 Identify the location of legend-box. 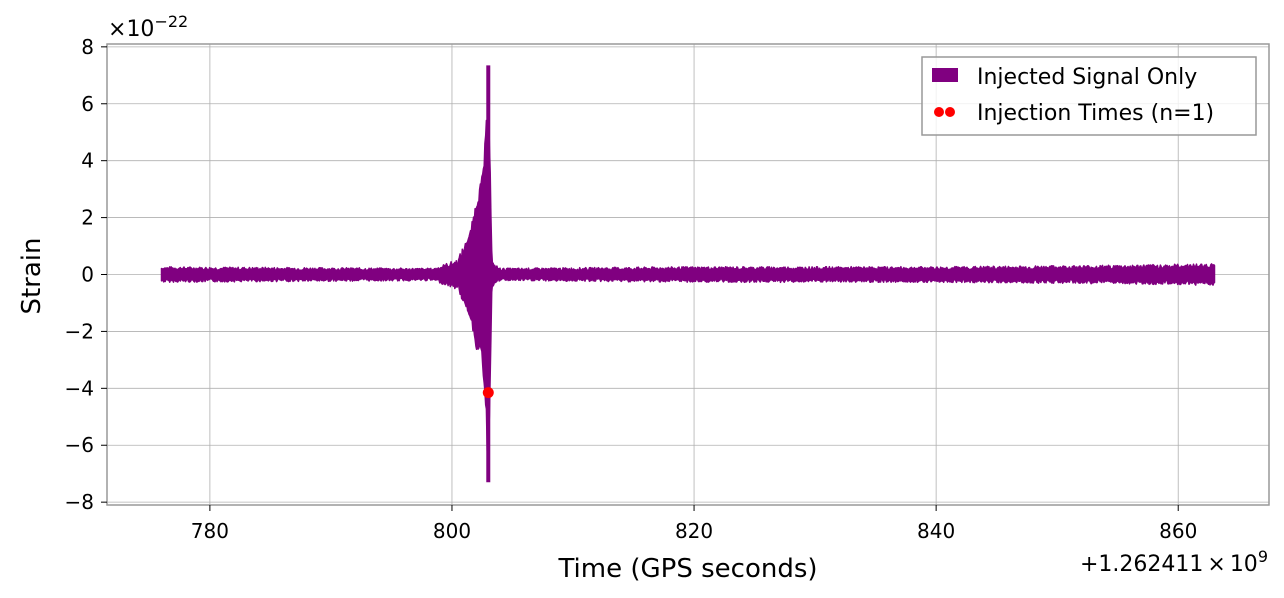
(1089, 96).